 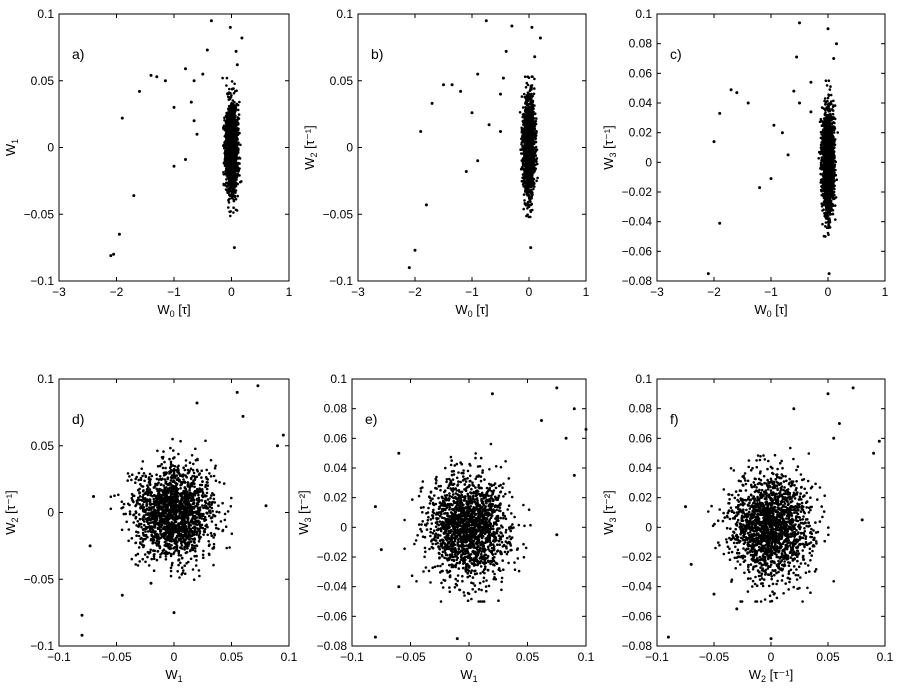 What do you see at coordinates (377, 54) in the screenshot?
I see `panel-label: b)` at bounding box center [377, 54].